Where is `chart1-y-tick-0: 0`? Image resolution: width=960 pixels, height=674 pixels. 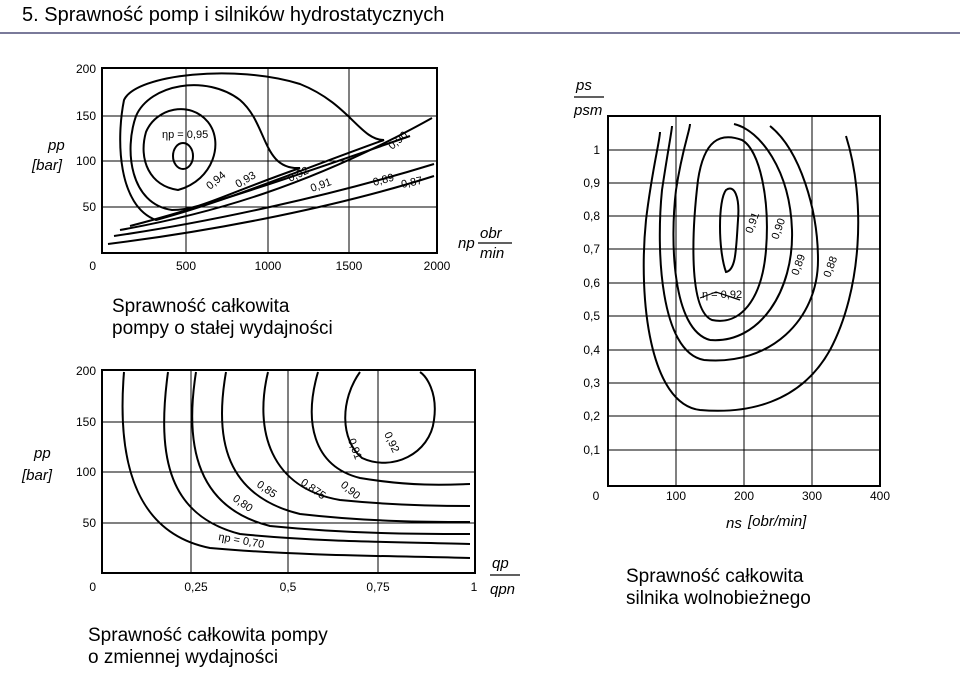 chart1-y-tick-0: 0 is located at coordinates (92, 266).